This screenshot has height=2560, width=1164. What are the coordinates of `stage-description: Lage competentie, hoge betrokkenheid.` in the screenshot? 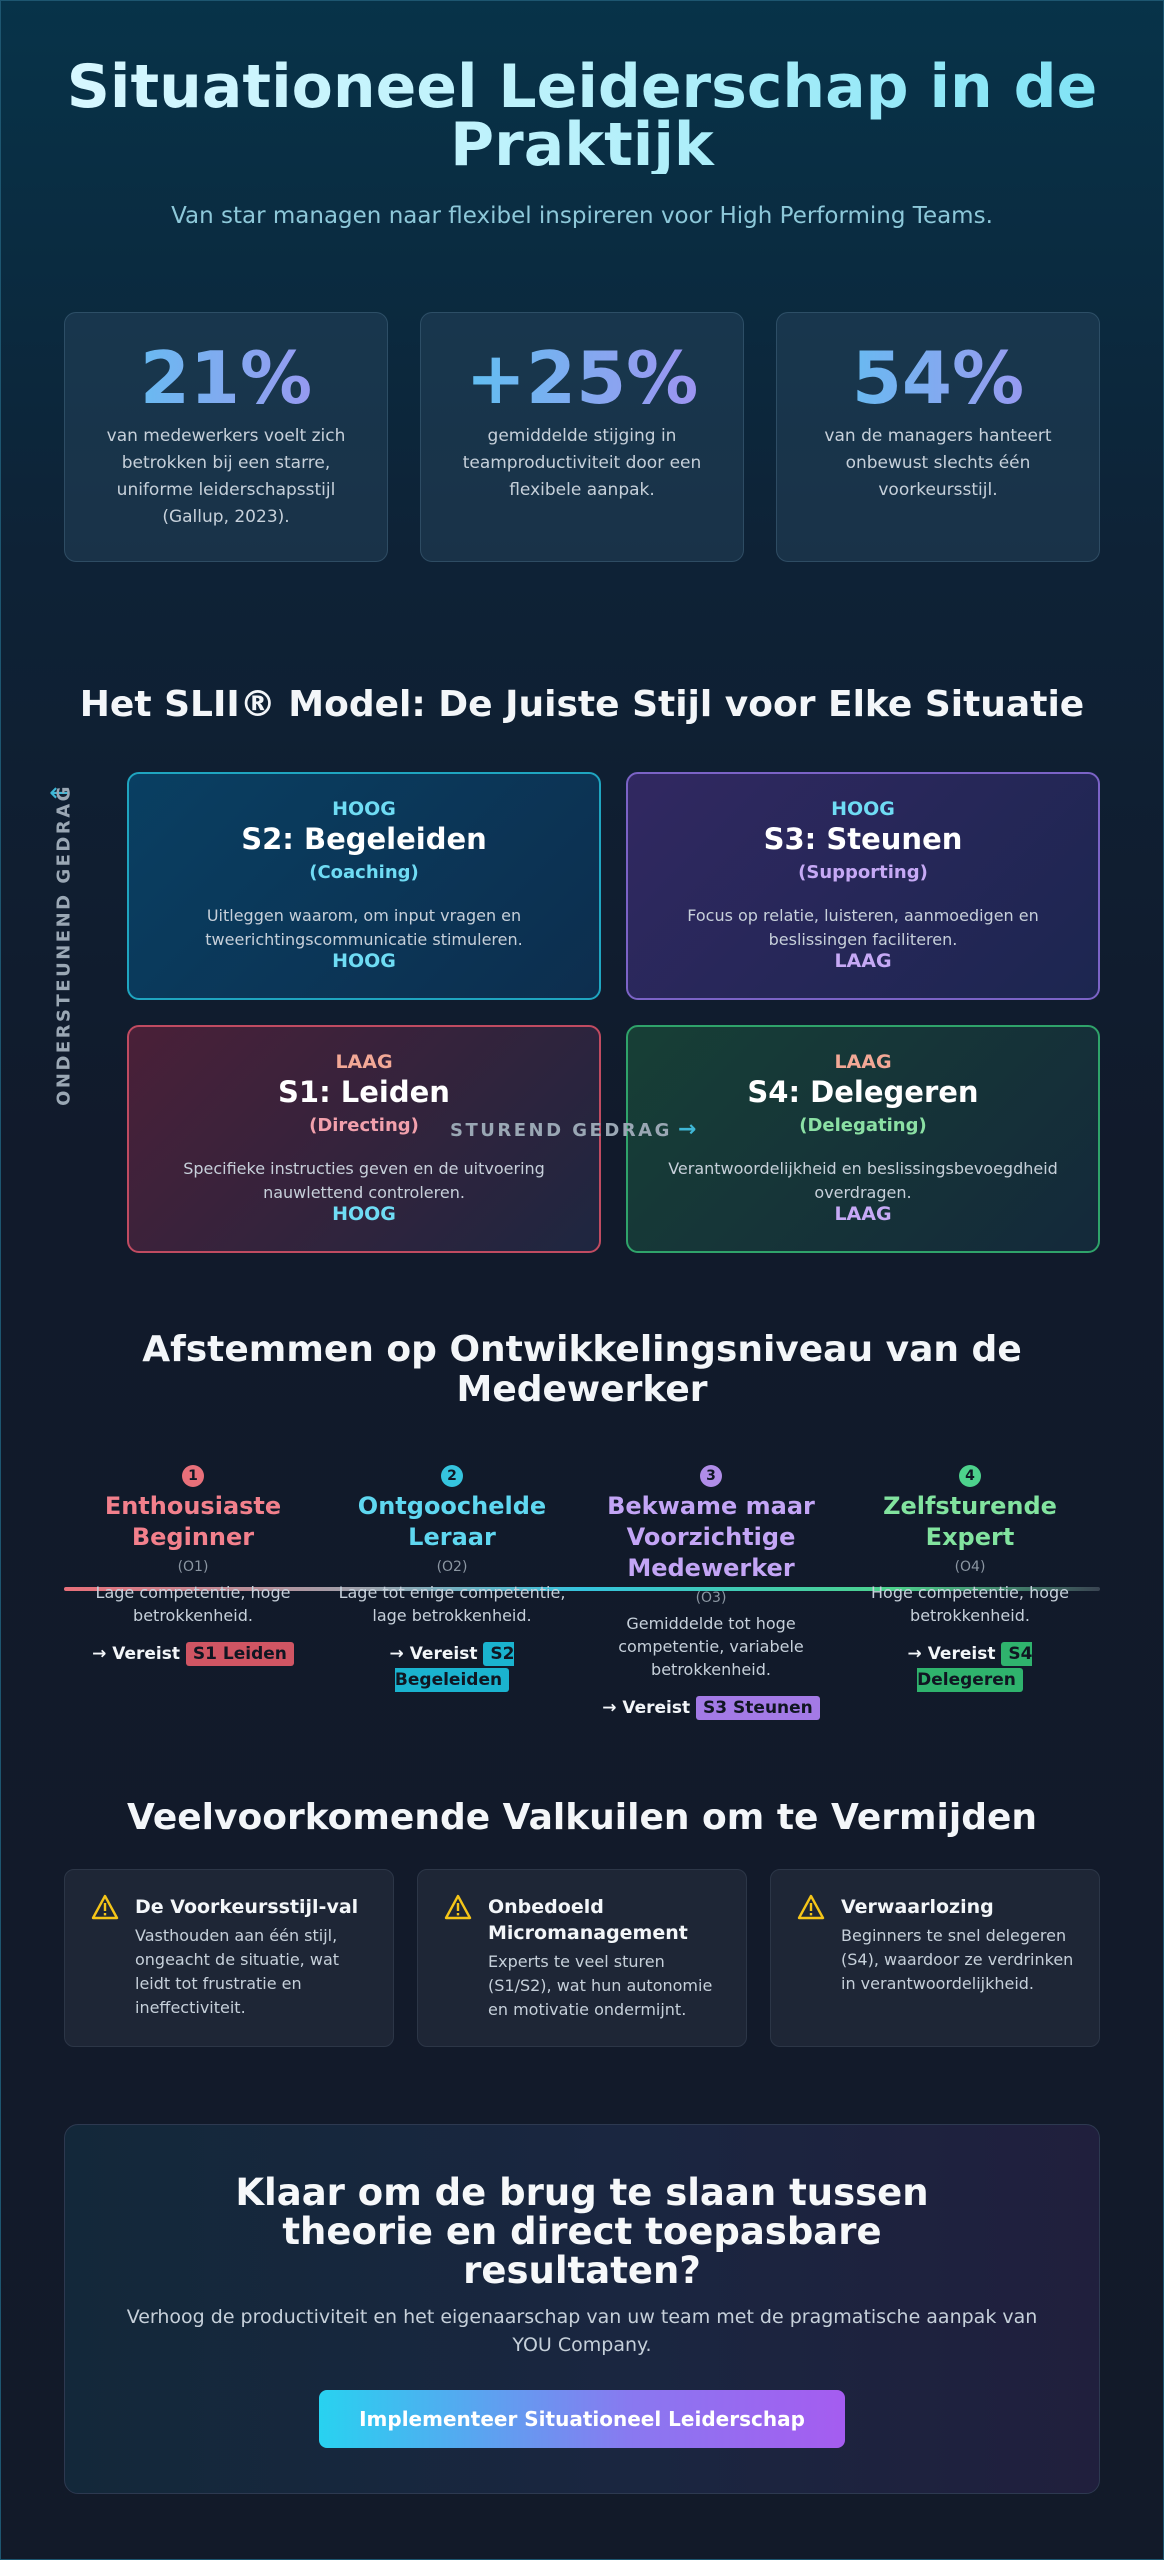 It's located at (193, 1604).